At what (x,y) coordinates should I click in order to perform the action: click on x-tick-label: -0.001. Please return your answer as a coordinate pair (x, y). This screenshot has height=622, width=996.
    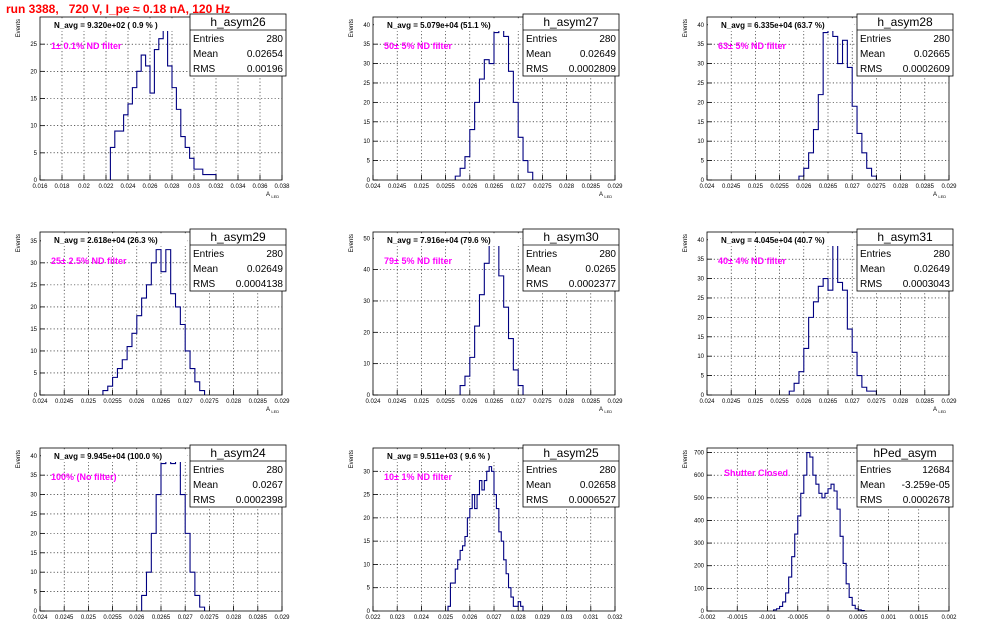
    Looking at the image, I should click on (768, 618).